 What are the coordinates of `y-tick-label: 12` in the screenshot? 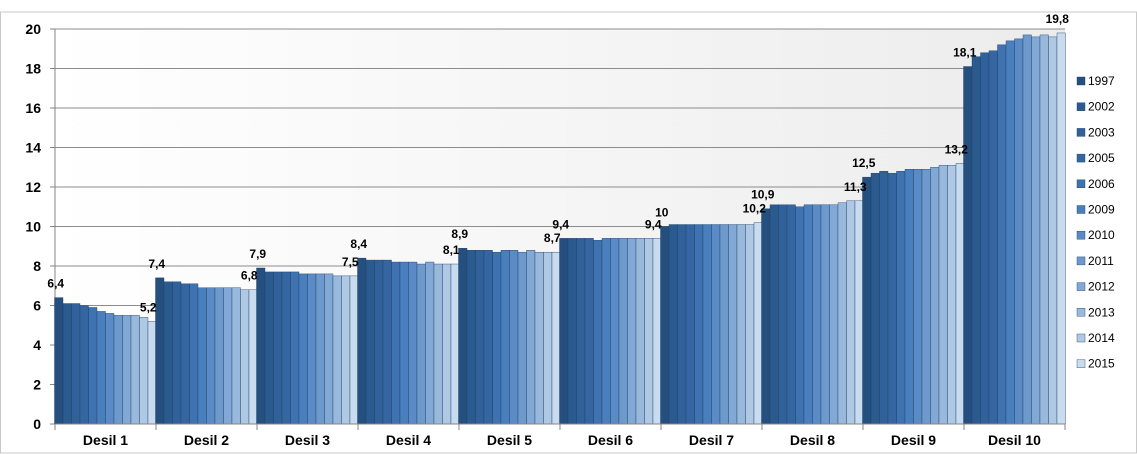 It's located at (33, 187).